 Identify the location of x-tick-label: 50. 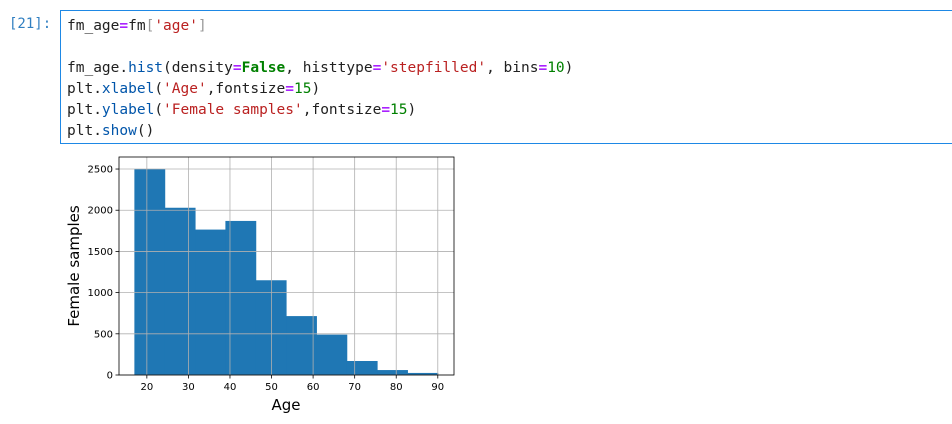
(271, 387).